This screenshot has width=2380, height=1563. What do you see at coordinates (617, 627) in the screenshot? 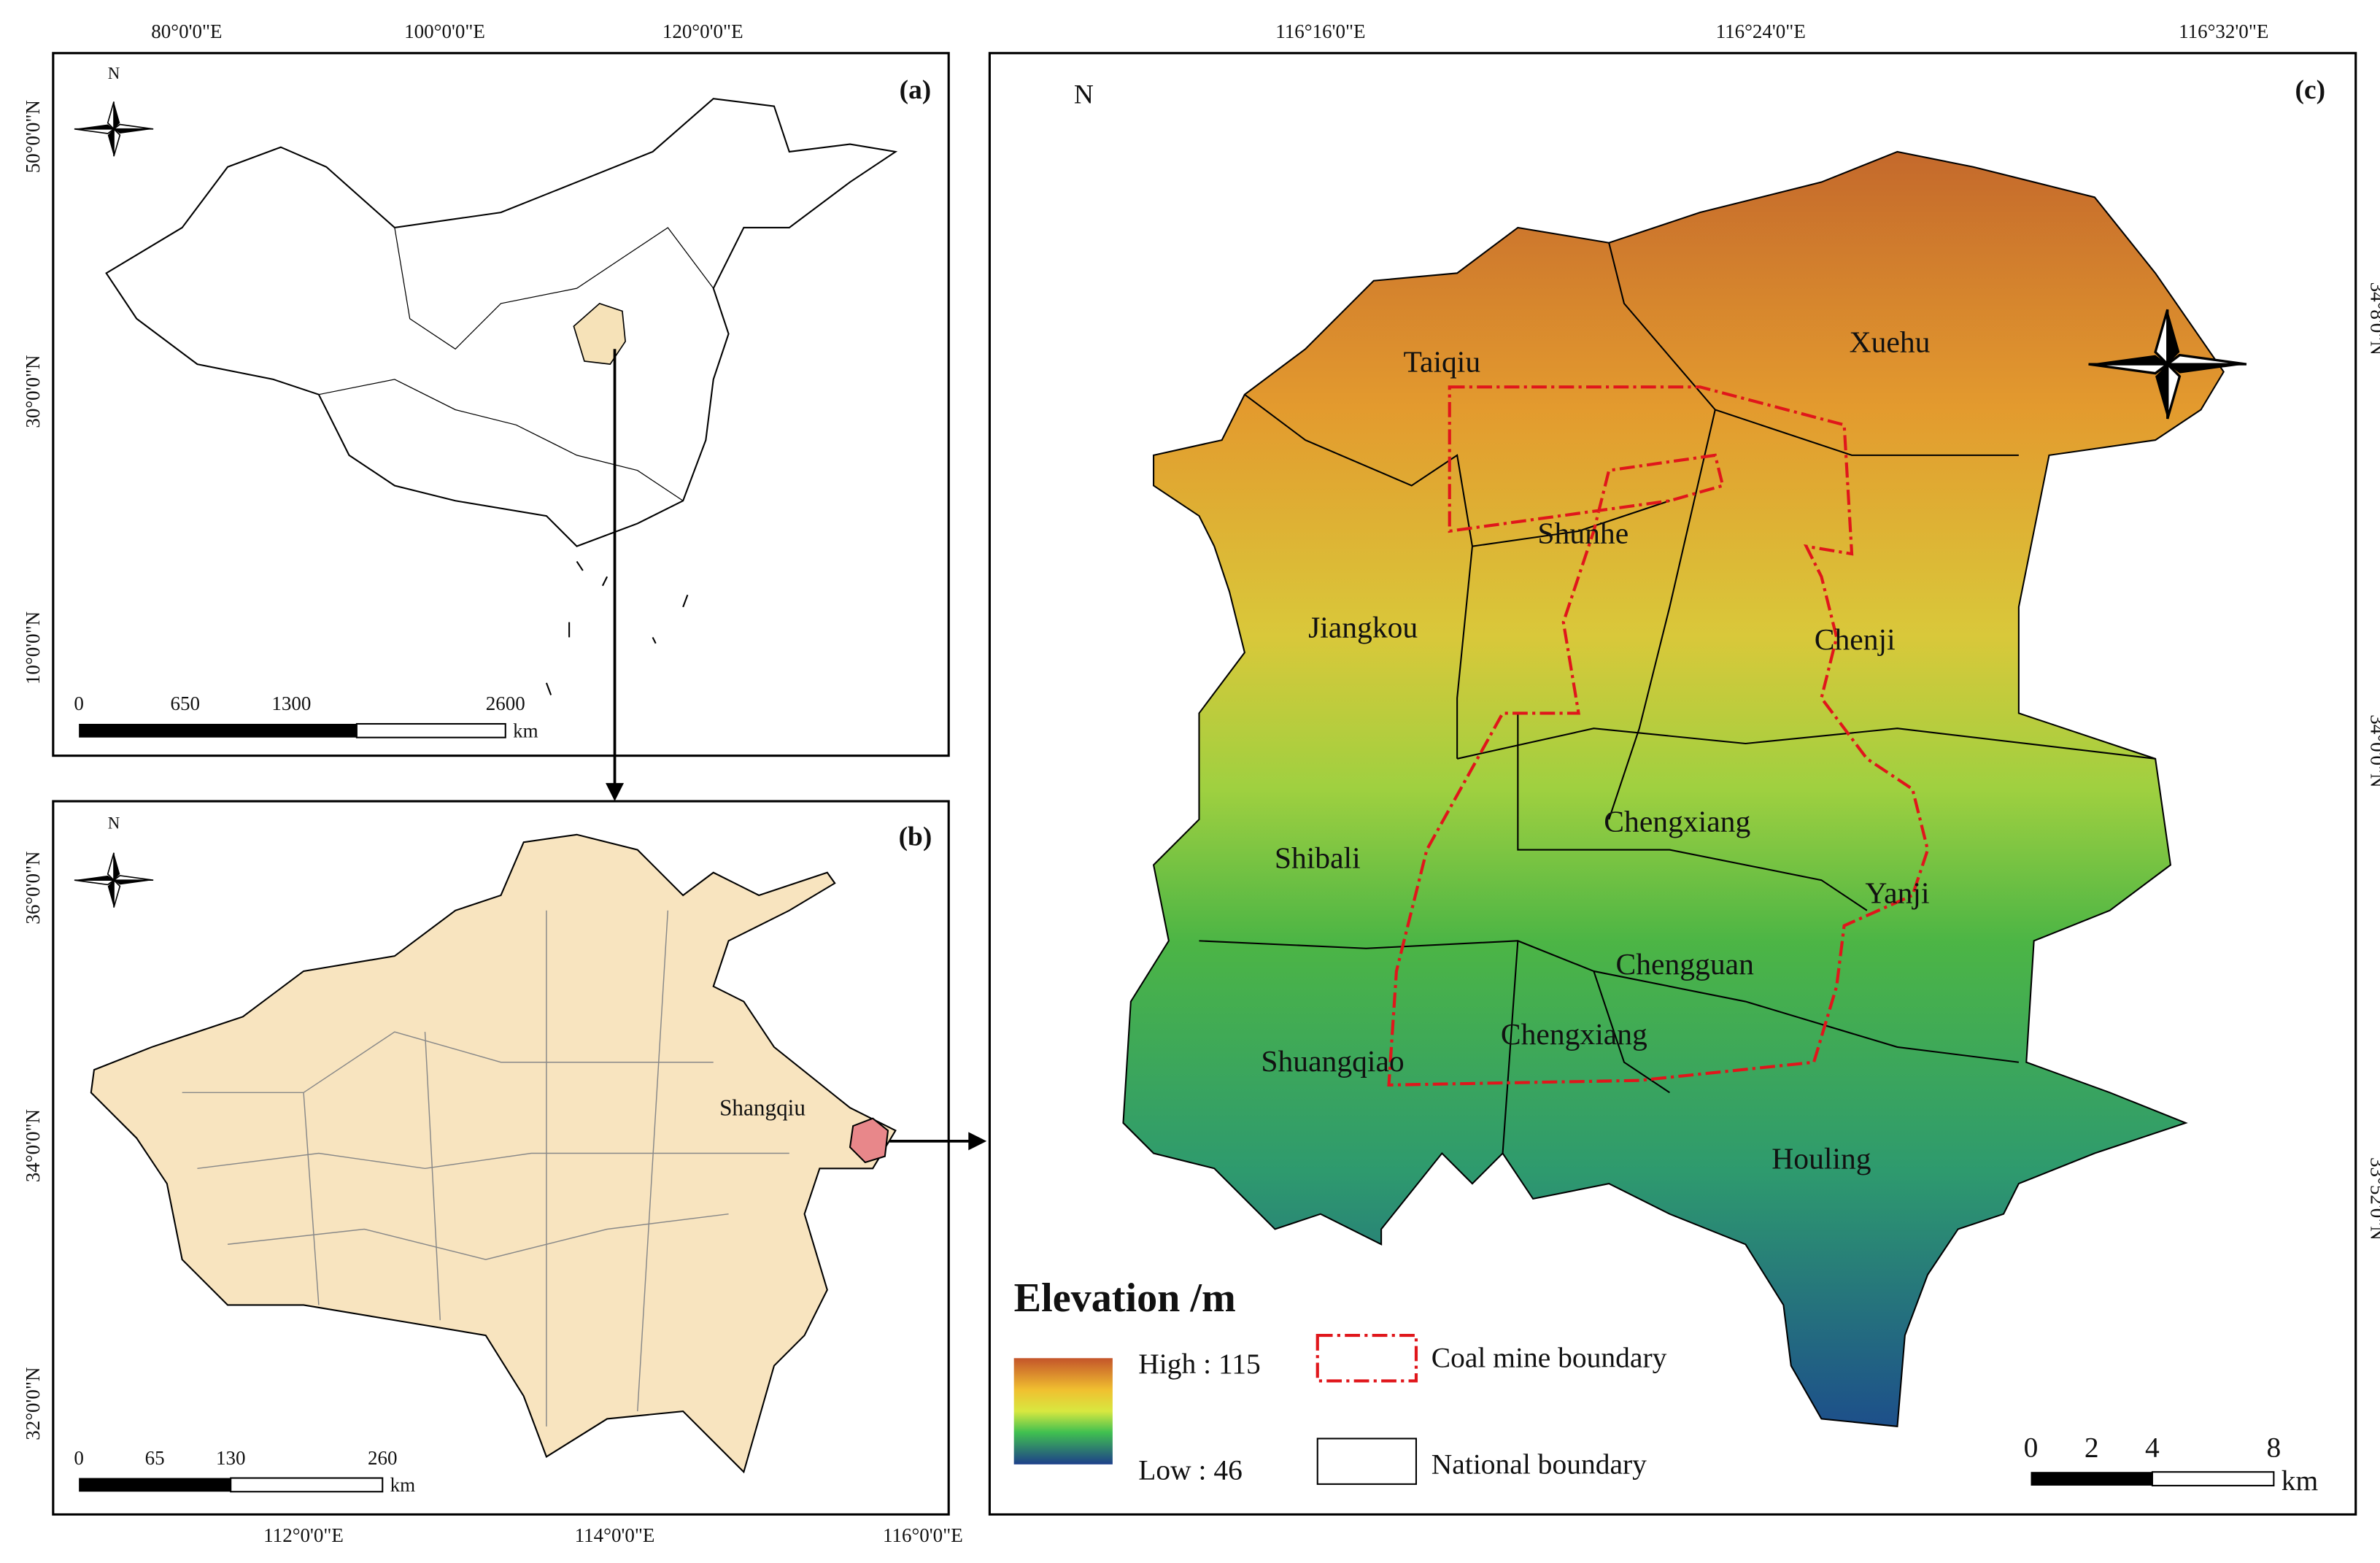
I see `islands` at bounding box center [617, 627].